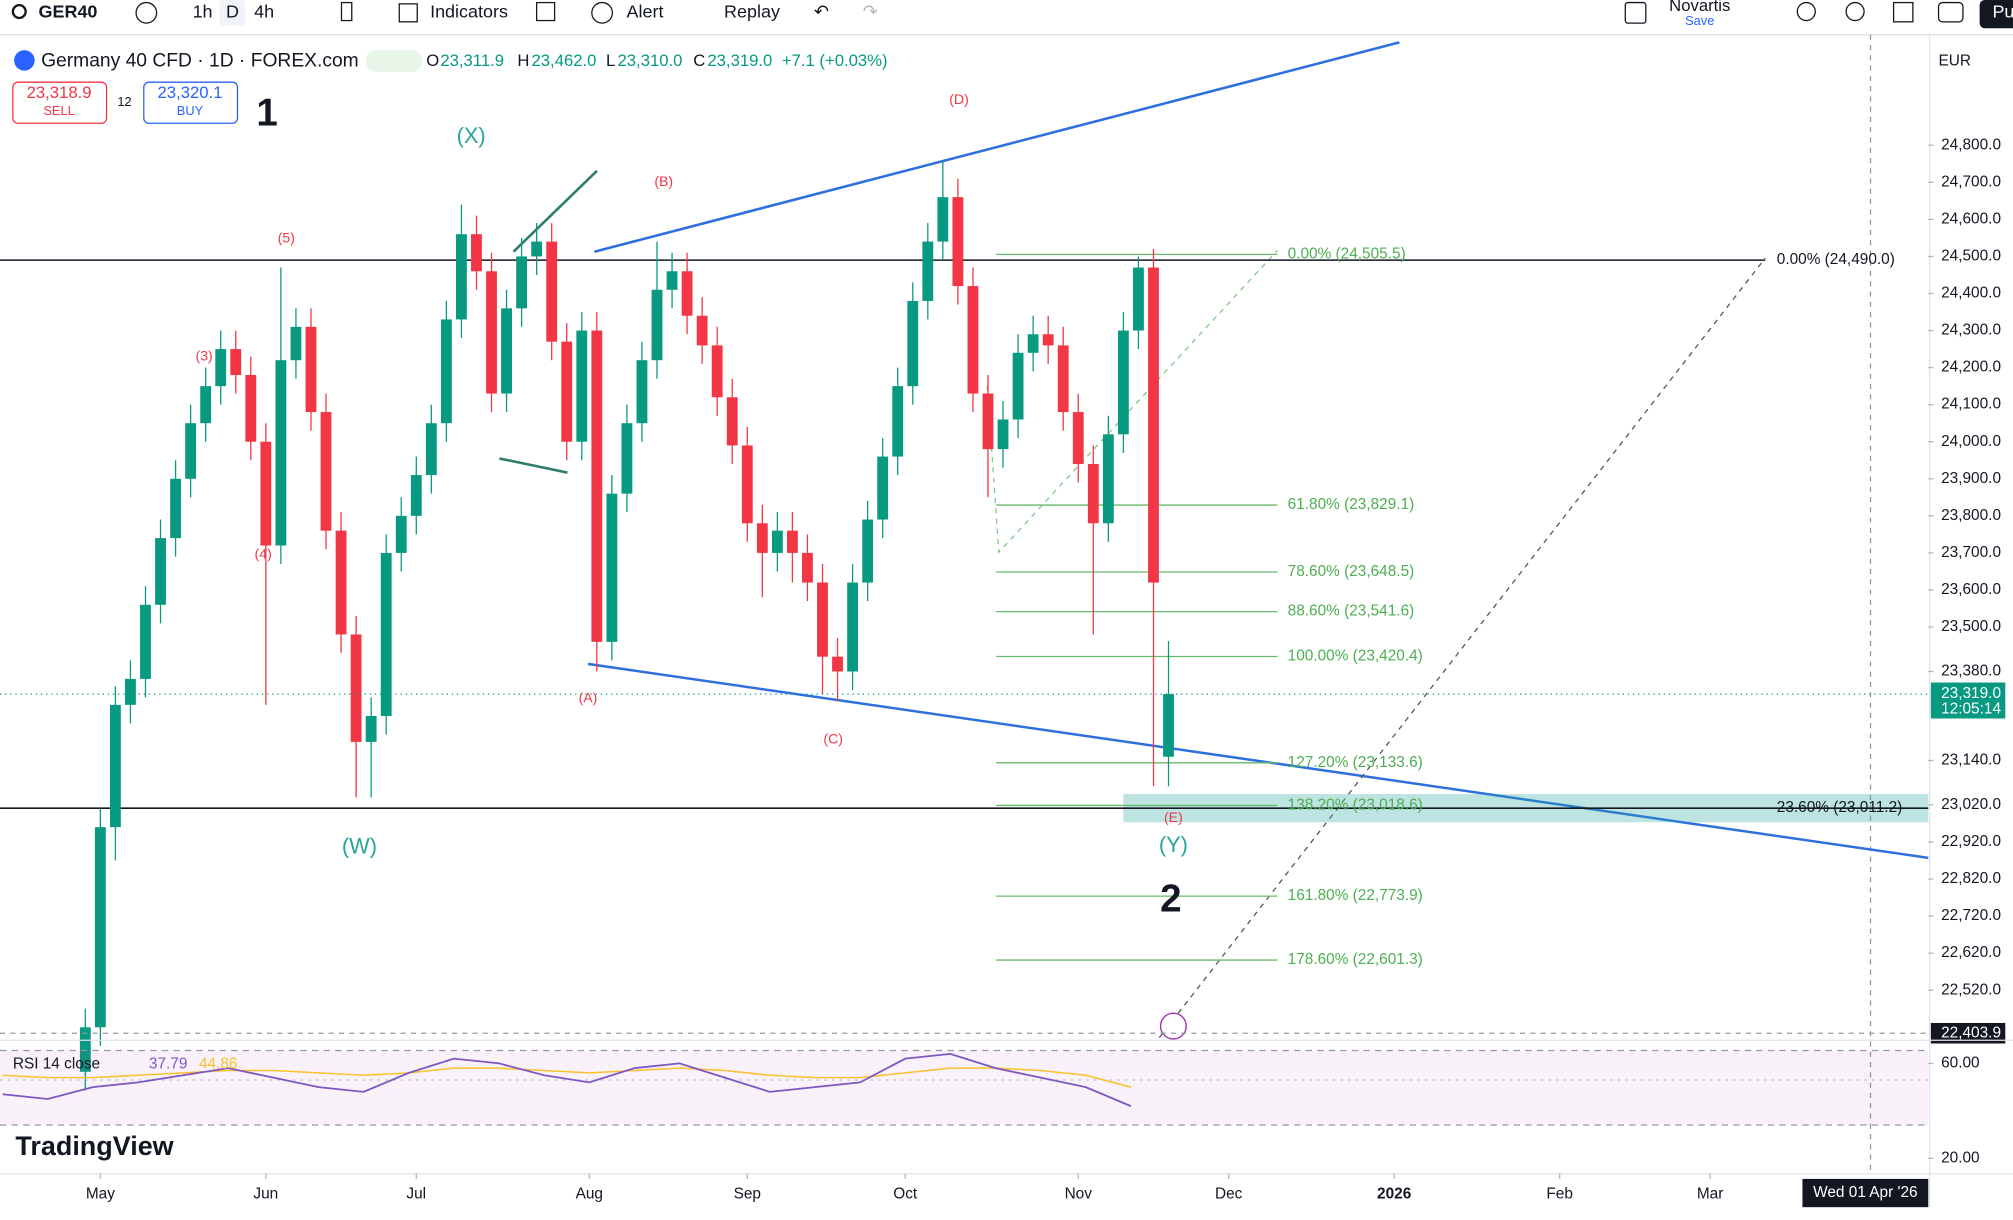 Image resolution: width=2013 pixels, height=1220 pixels. I want to click on screenshot, so click(1950, 12).